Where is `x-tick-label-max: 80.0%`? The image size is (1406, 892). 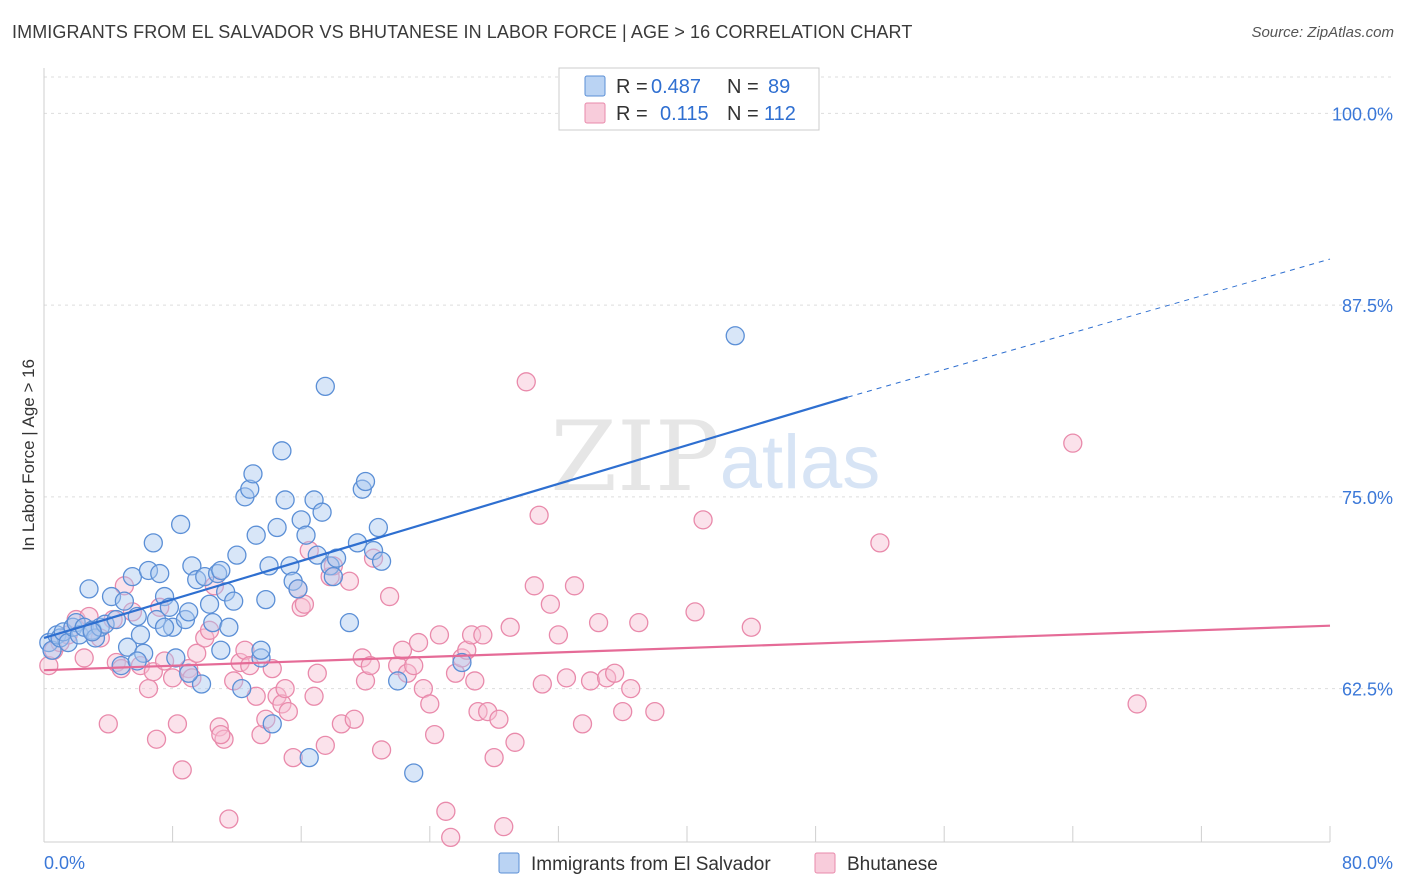
x-tick-label-max: 80.0% is located at coordinates (1367, 863).